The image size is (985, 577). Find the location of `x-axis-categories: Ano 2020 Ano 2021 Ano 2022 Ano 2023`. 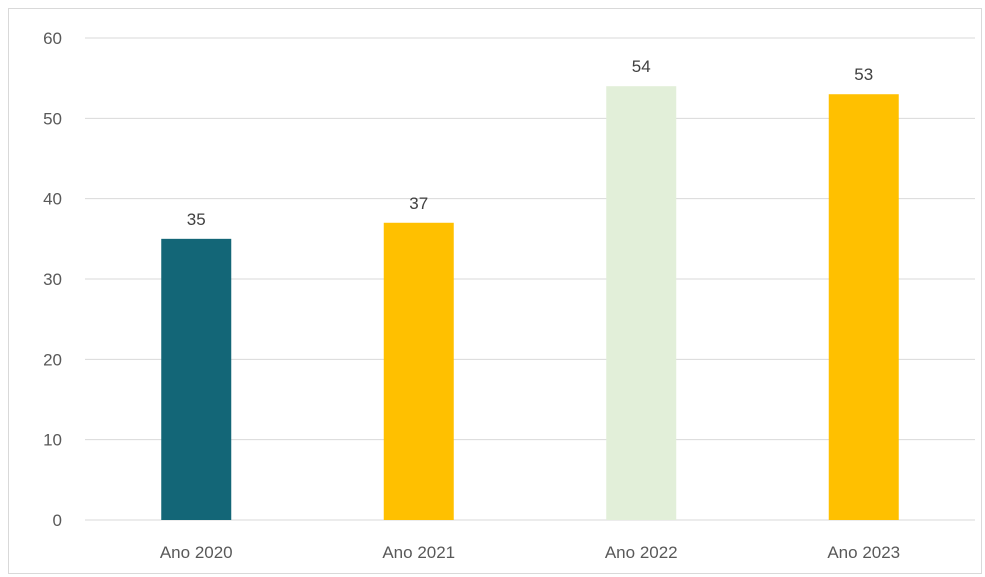

x-axis-categories: Ano 2020 Ano 2021 Ano 2022 Ano 2023 is located at coordinates (530, 552).